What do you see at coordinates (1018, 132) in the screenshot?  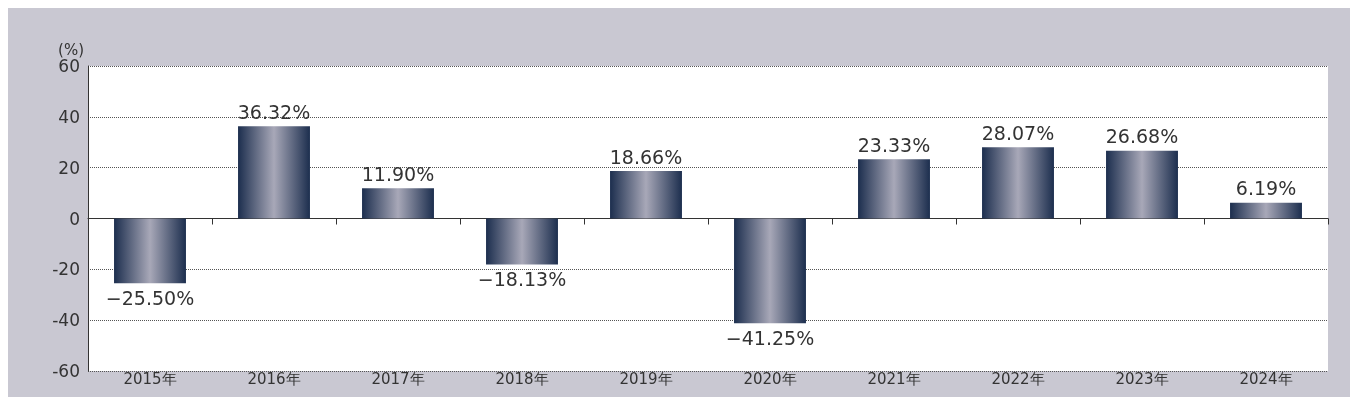 I see `data-label: 28.07%` at bounding box center [1018, 132].